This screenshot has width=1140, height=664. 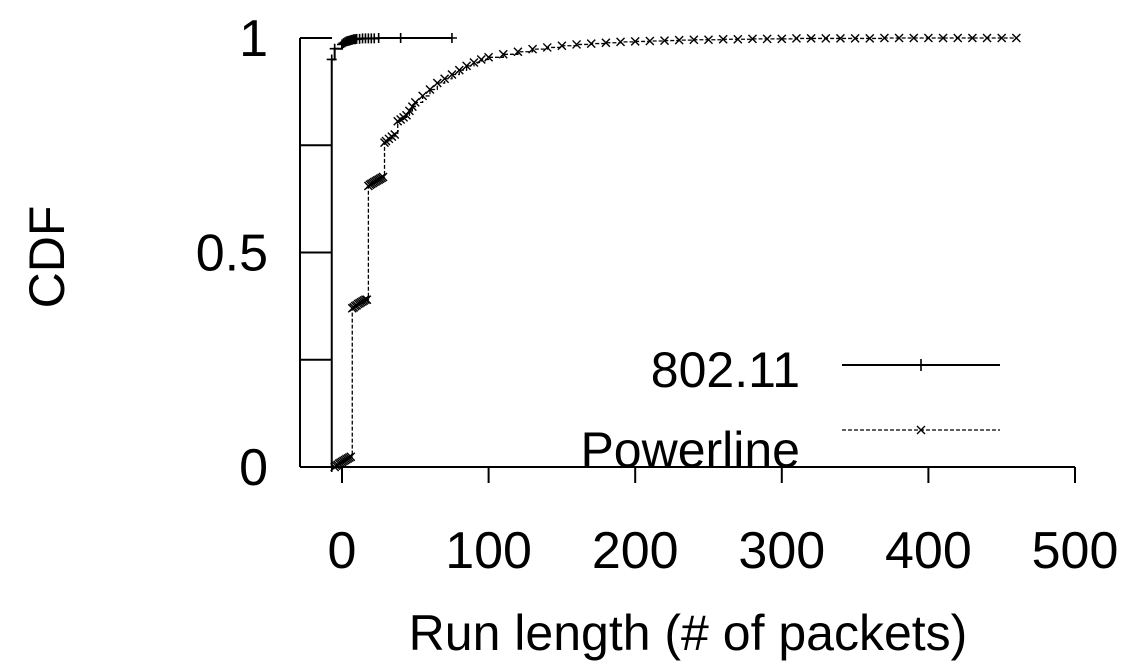 What do you see at coordinates (690, 450) in the screenshot?
I see `legend-label: Powerline` at bounding box center [690, 450].